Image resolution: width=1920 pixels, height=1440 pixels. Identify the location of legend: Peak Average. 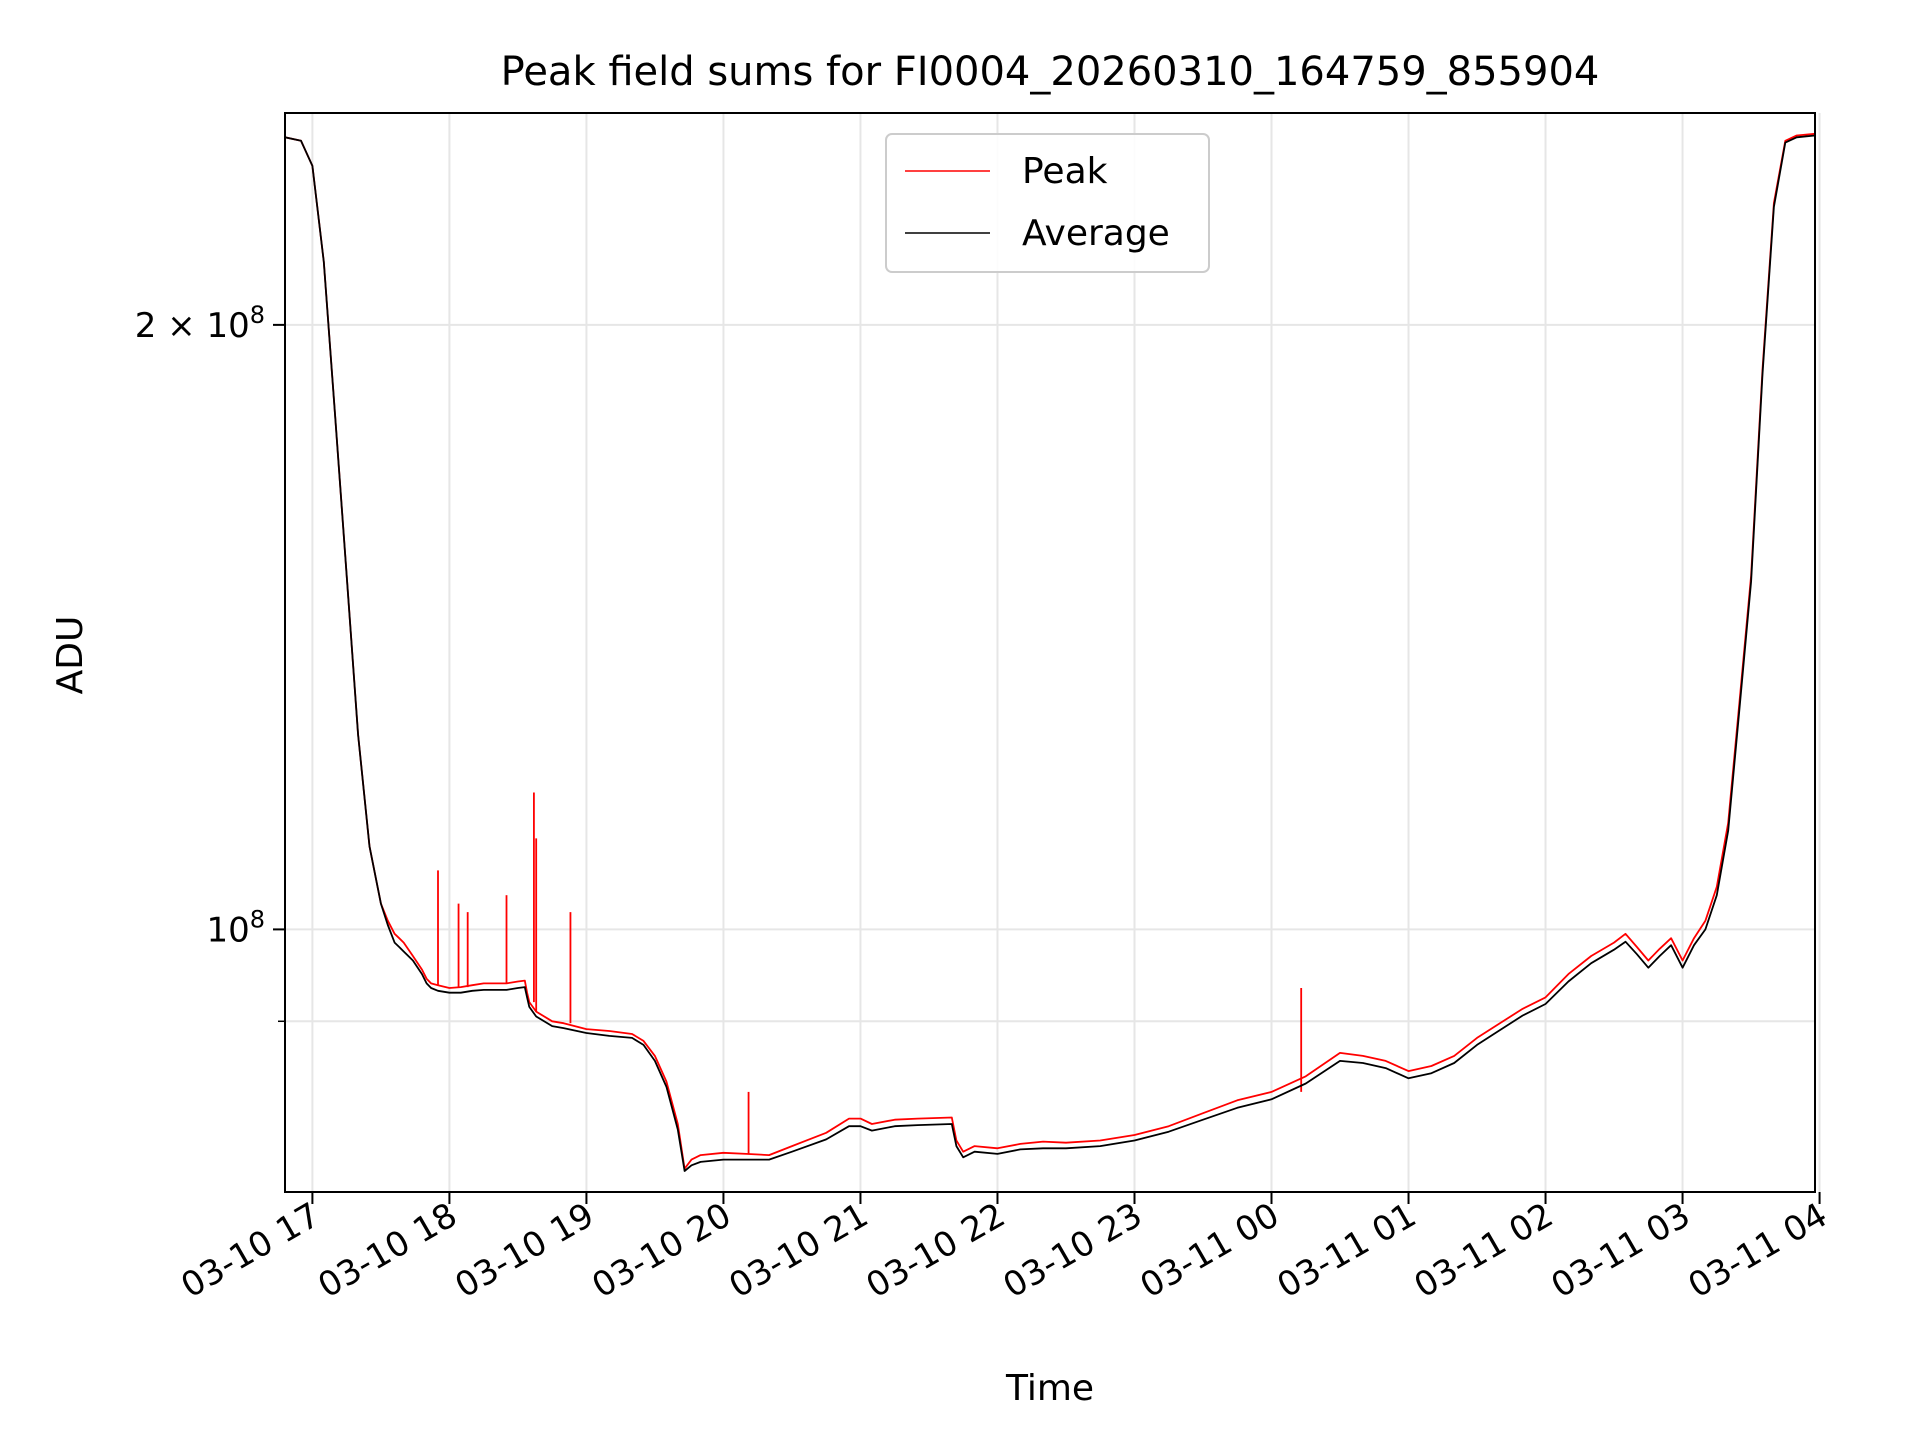
(1047, 203).